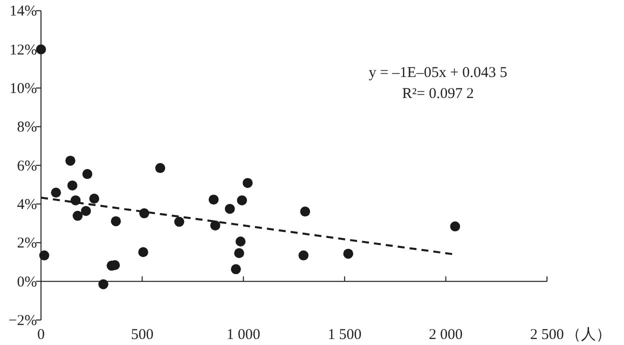 This screenshot has height=345, width=624. I want to click on x-tick-label: 2 500, so click(547, 335).